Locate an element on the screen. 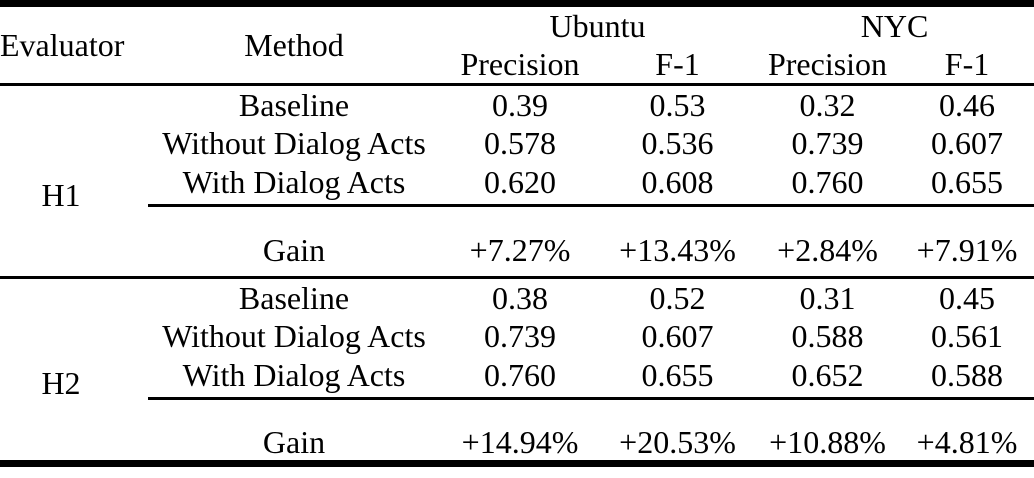 This screenshot has width=1034, height=478. gain-value-cell: +7.27% is located at coordinates (520, 242).